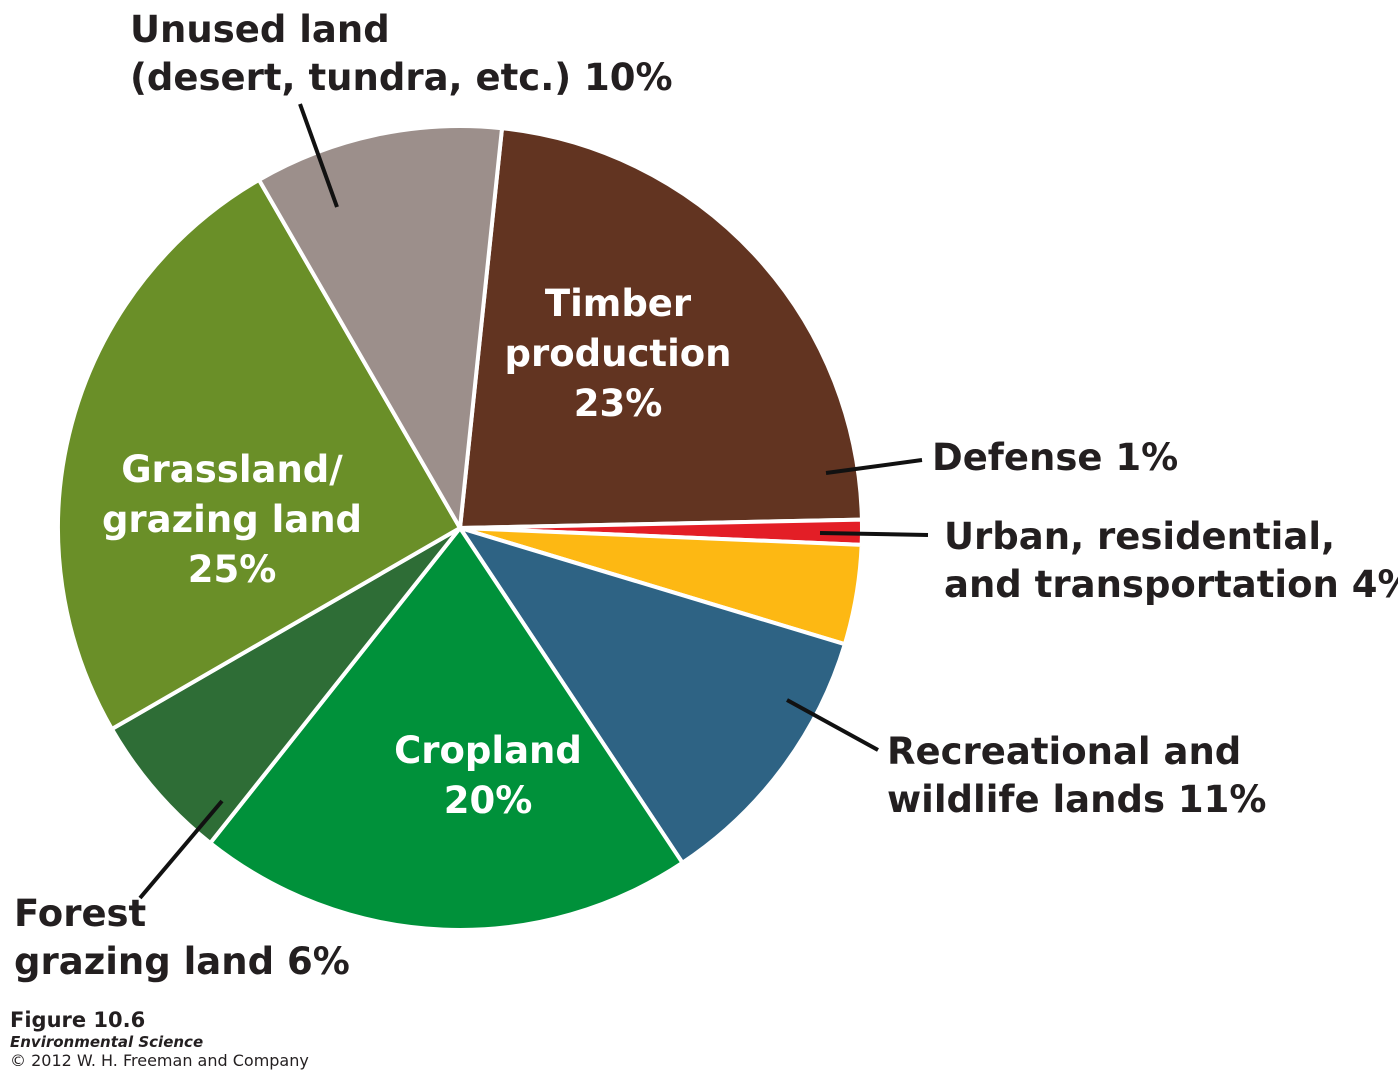 The width and height of the screenshot is (1398, 1082). What do you see at coordinates (652, 695) in the screenshot?
I see `slice-recreational-and-wildlife-lands` at bounding box center [652, 695].